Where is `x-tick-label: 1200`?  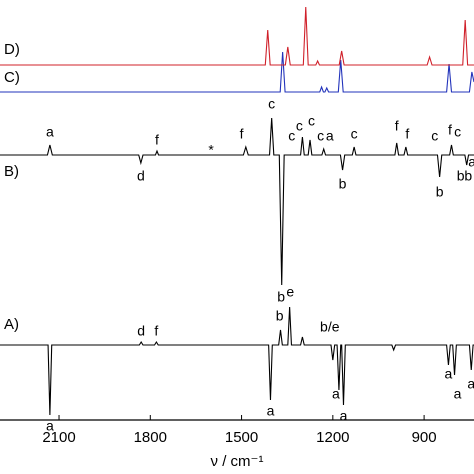
x-tick-label: 1200 is located at coordinates (332, 437).